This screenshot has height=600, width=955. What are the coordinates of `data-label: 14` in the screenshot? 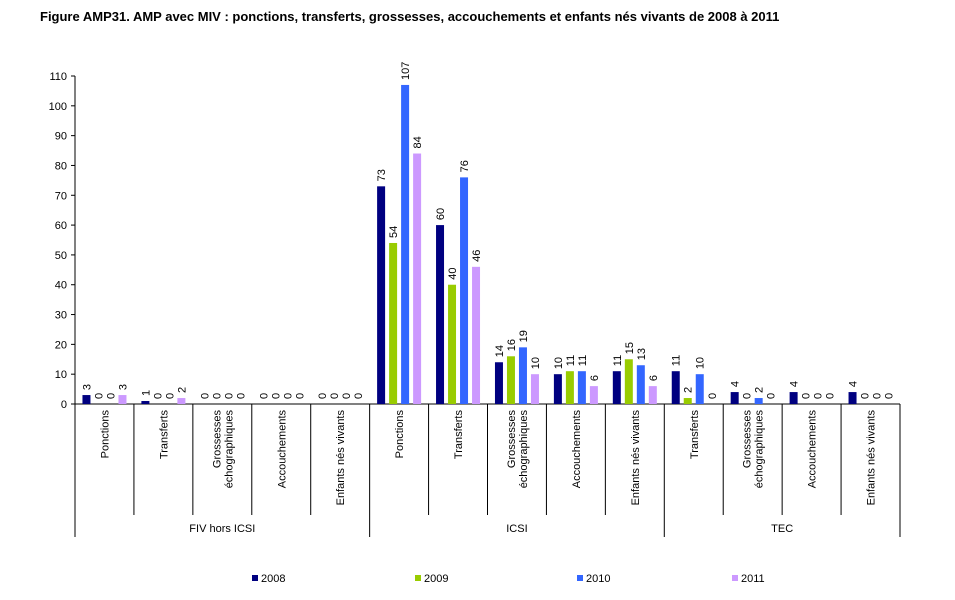 It's located at (500, 351).